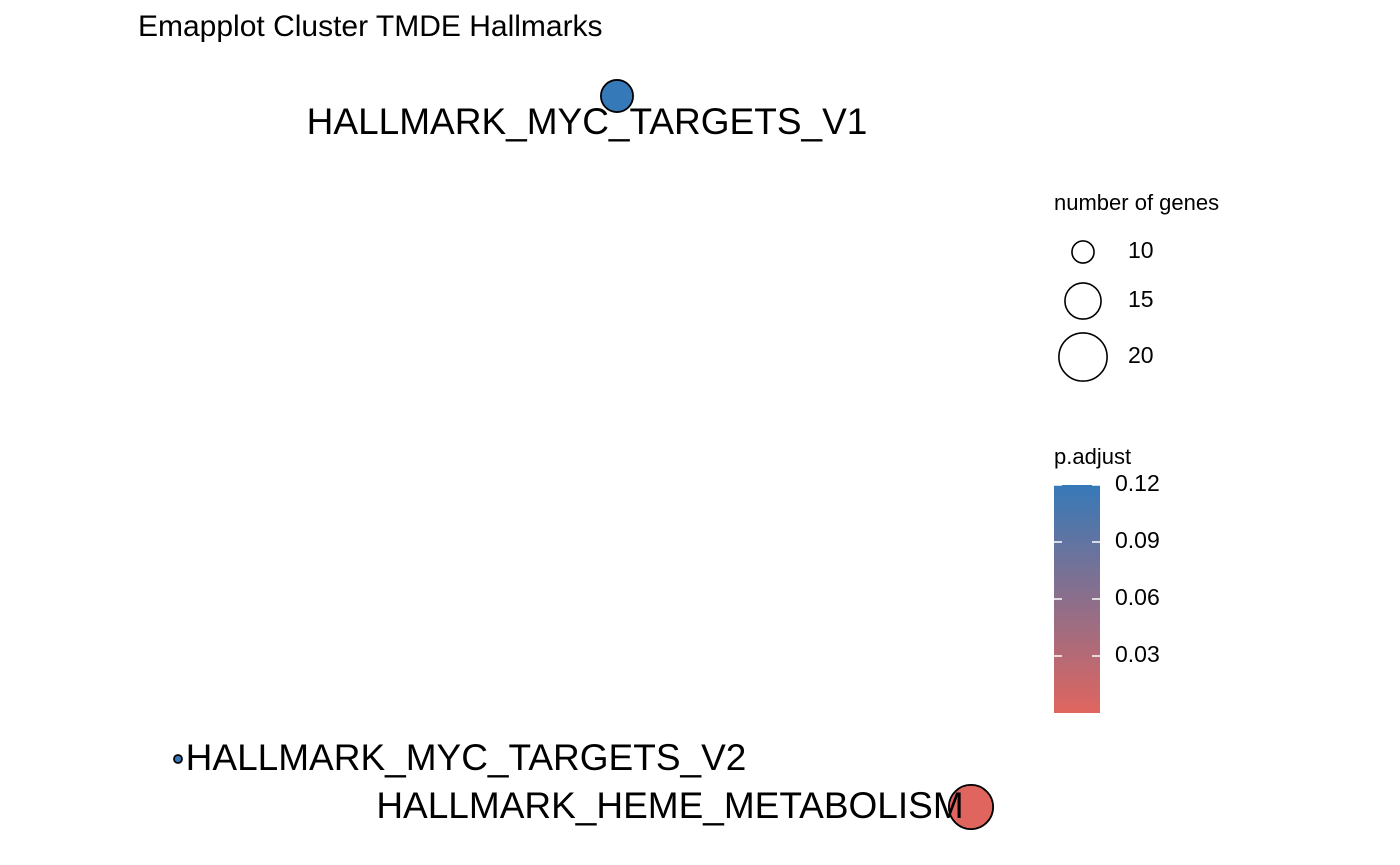  Describe the element at coordinates (1141, 299) in the screenshot. I see `size-legend-label: 15` at that location.